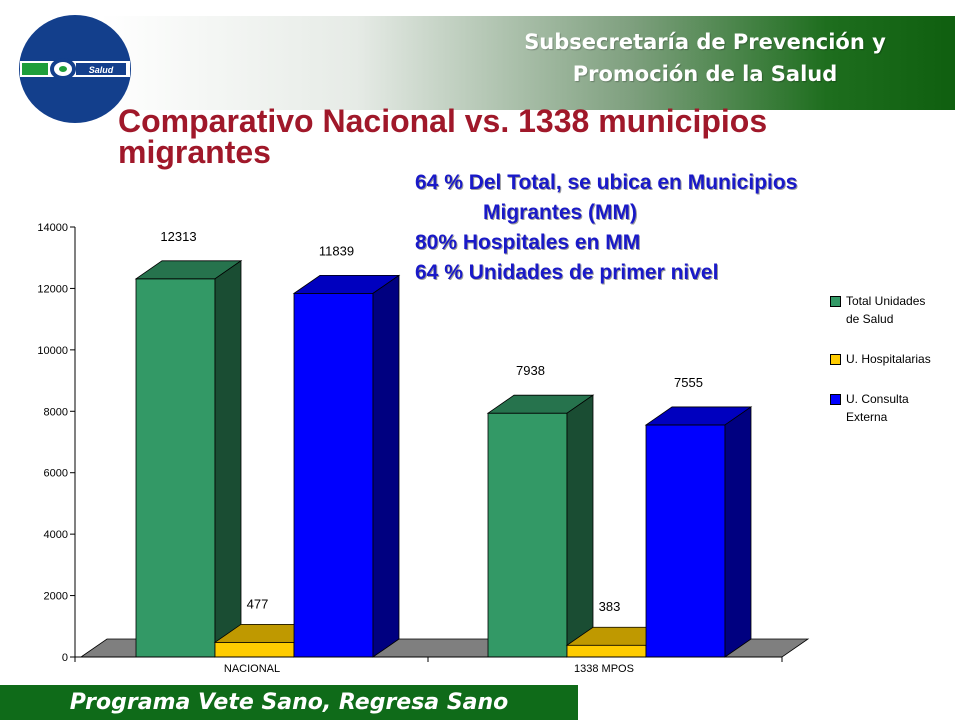  I want to click on legend-item: U. Hospitalarias, so click(880, 359).